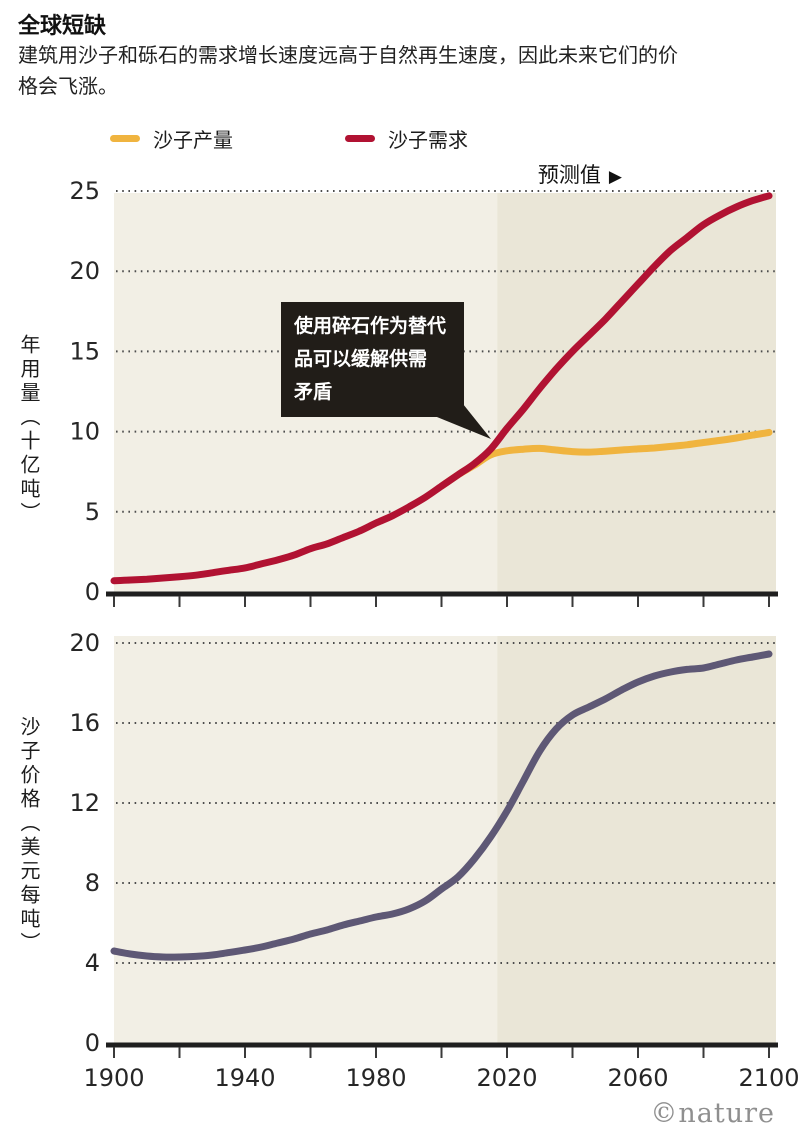 The height and width of the screenshot is (1142, 800). I want to click on annotation-line-2: 品可以缓解供需, so click(361, 359).